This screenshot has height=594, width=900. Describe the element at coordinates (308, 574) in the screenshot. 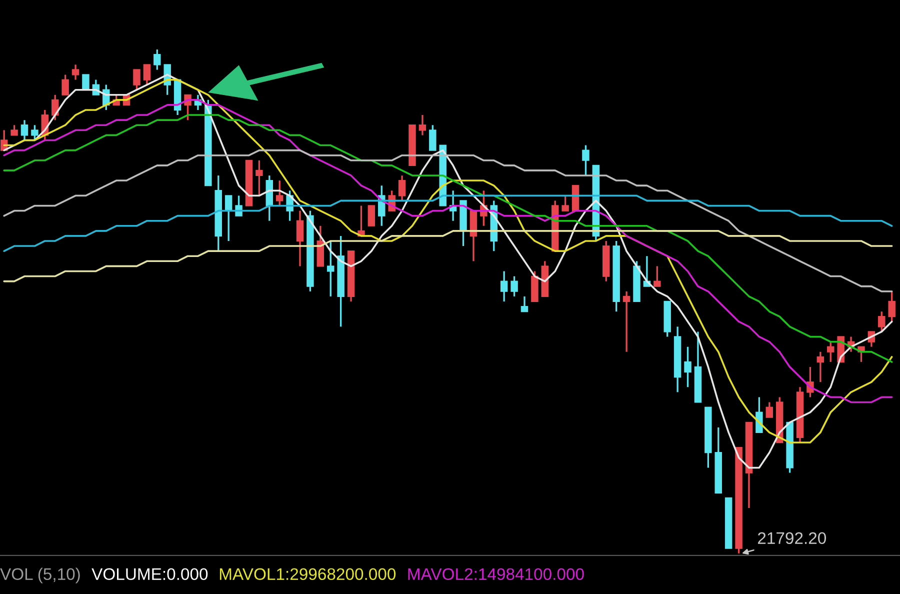

I see `text: MAVOL1:29968200.000` at that location.